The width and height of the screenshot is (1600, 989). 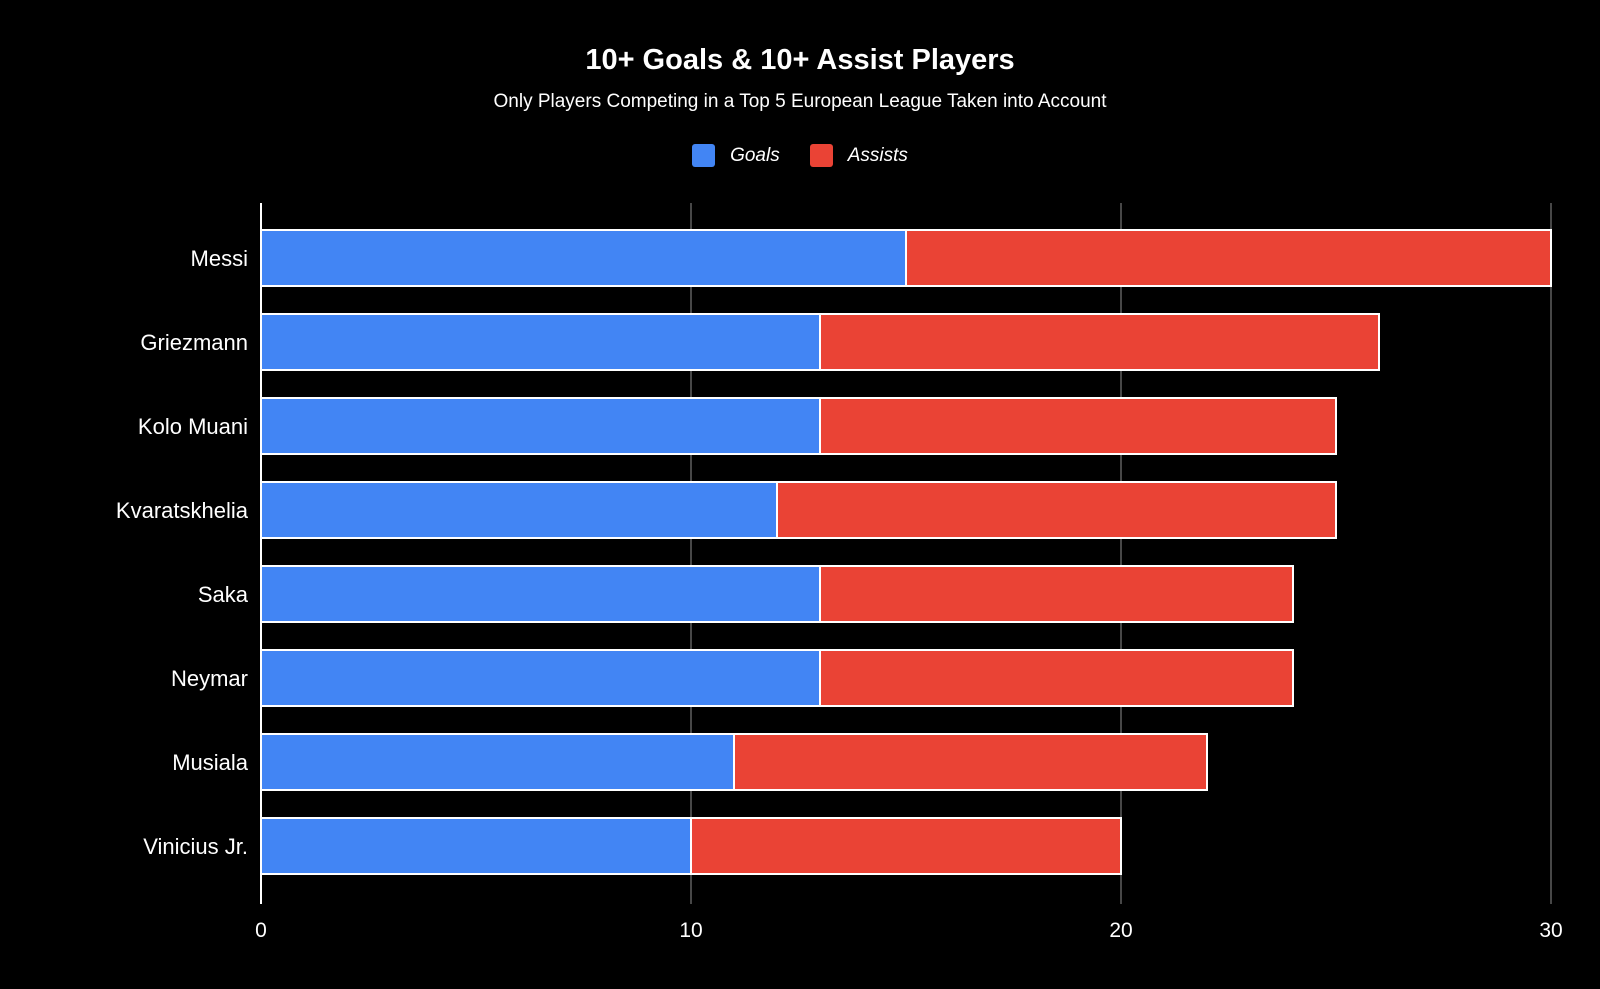 I want to click on category-label: Messi, so click(x=219, y=258).